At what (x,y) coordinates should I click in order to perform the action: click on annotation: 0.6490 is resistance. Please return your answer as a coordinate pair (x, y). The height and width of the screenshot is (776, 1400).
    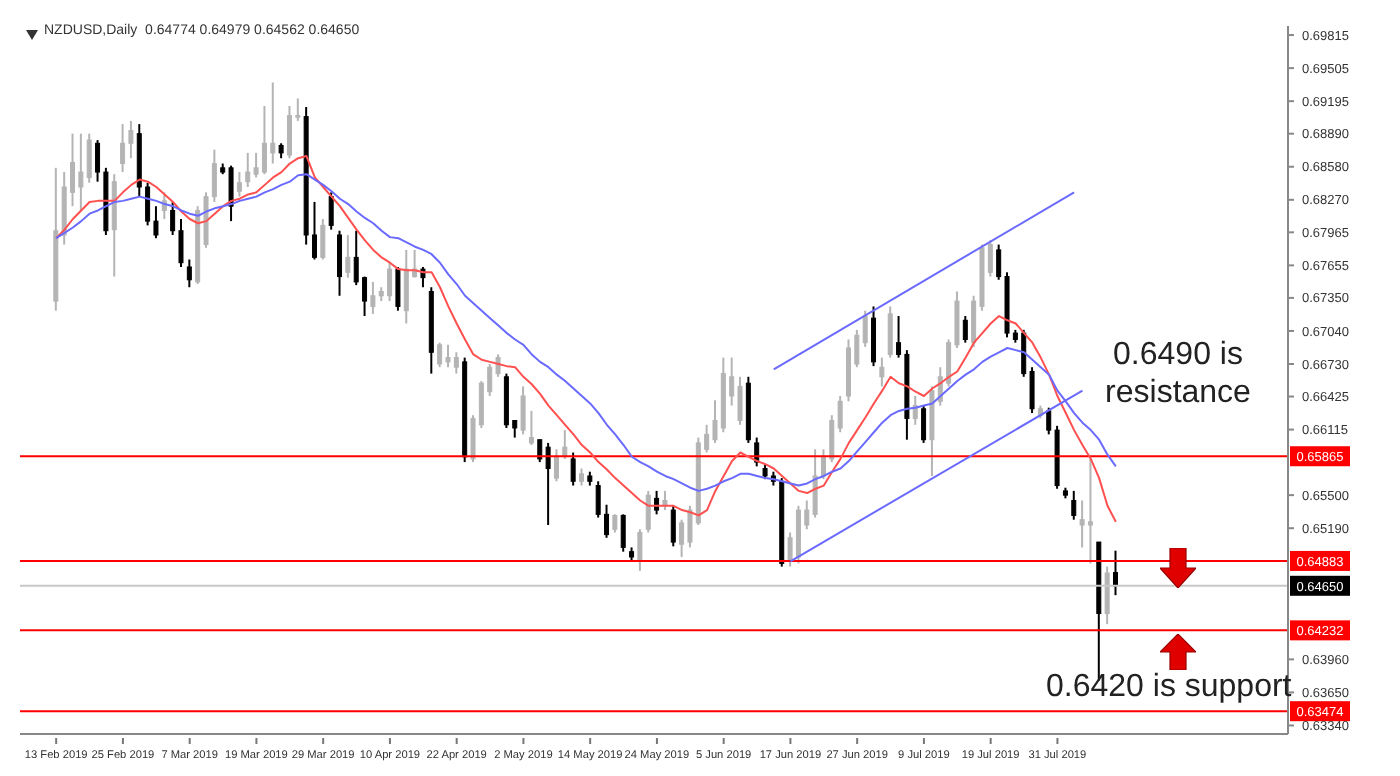
    Looking at the image, I should click on (1178, 374).